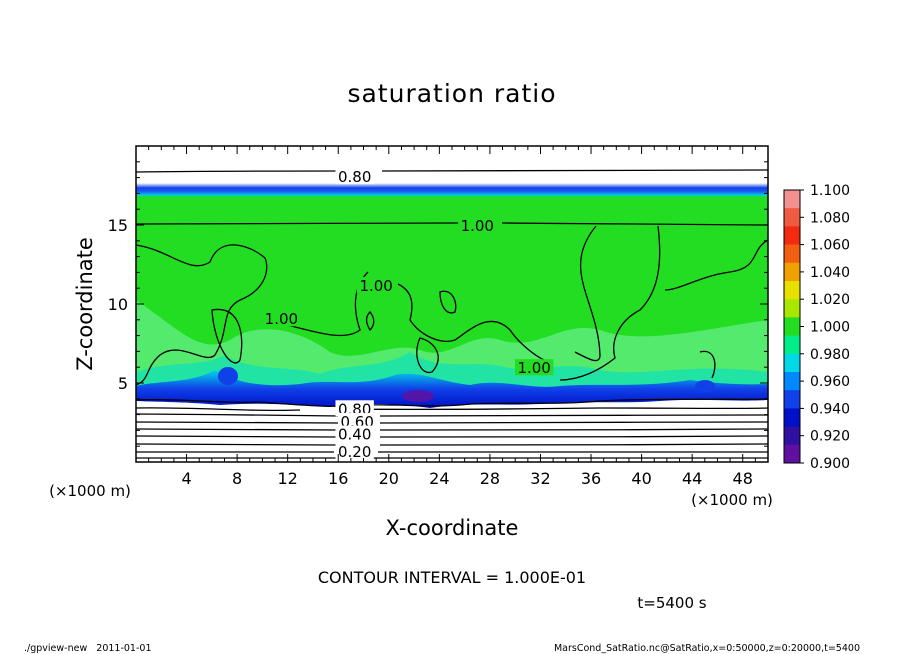 This screenshot has height=654, width=904. I want to click on x-tick-label: 24, so click(439, 478).